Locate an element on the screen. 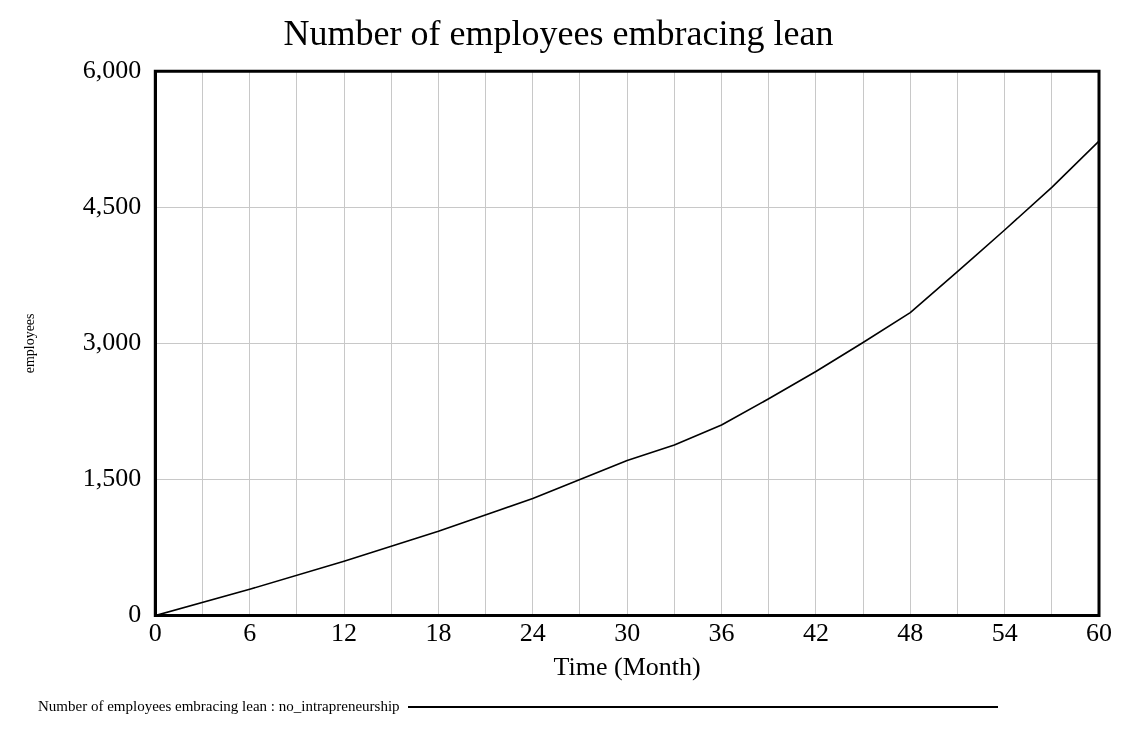 This screenshot has width=1127, height=736. text: Number of employees embracing lean : no_intrapreneurship is located at coordinates (219, 706).